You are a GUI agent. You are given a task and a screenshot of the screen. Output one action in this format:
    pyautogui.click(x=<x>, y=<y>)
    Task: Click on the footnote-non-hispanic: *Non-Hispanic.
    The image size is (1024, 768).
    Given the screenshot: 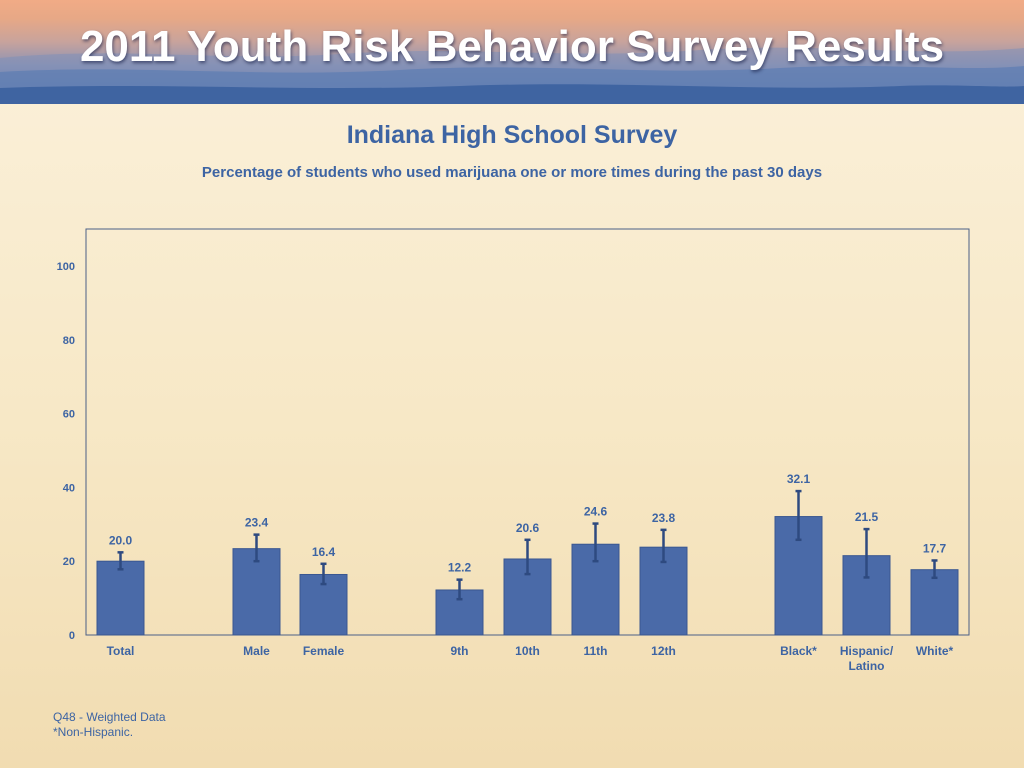 What is the action you would take?
    pyautogui.click(x=93, y=732)
    